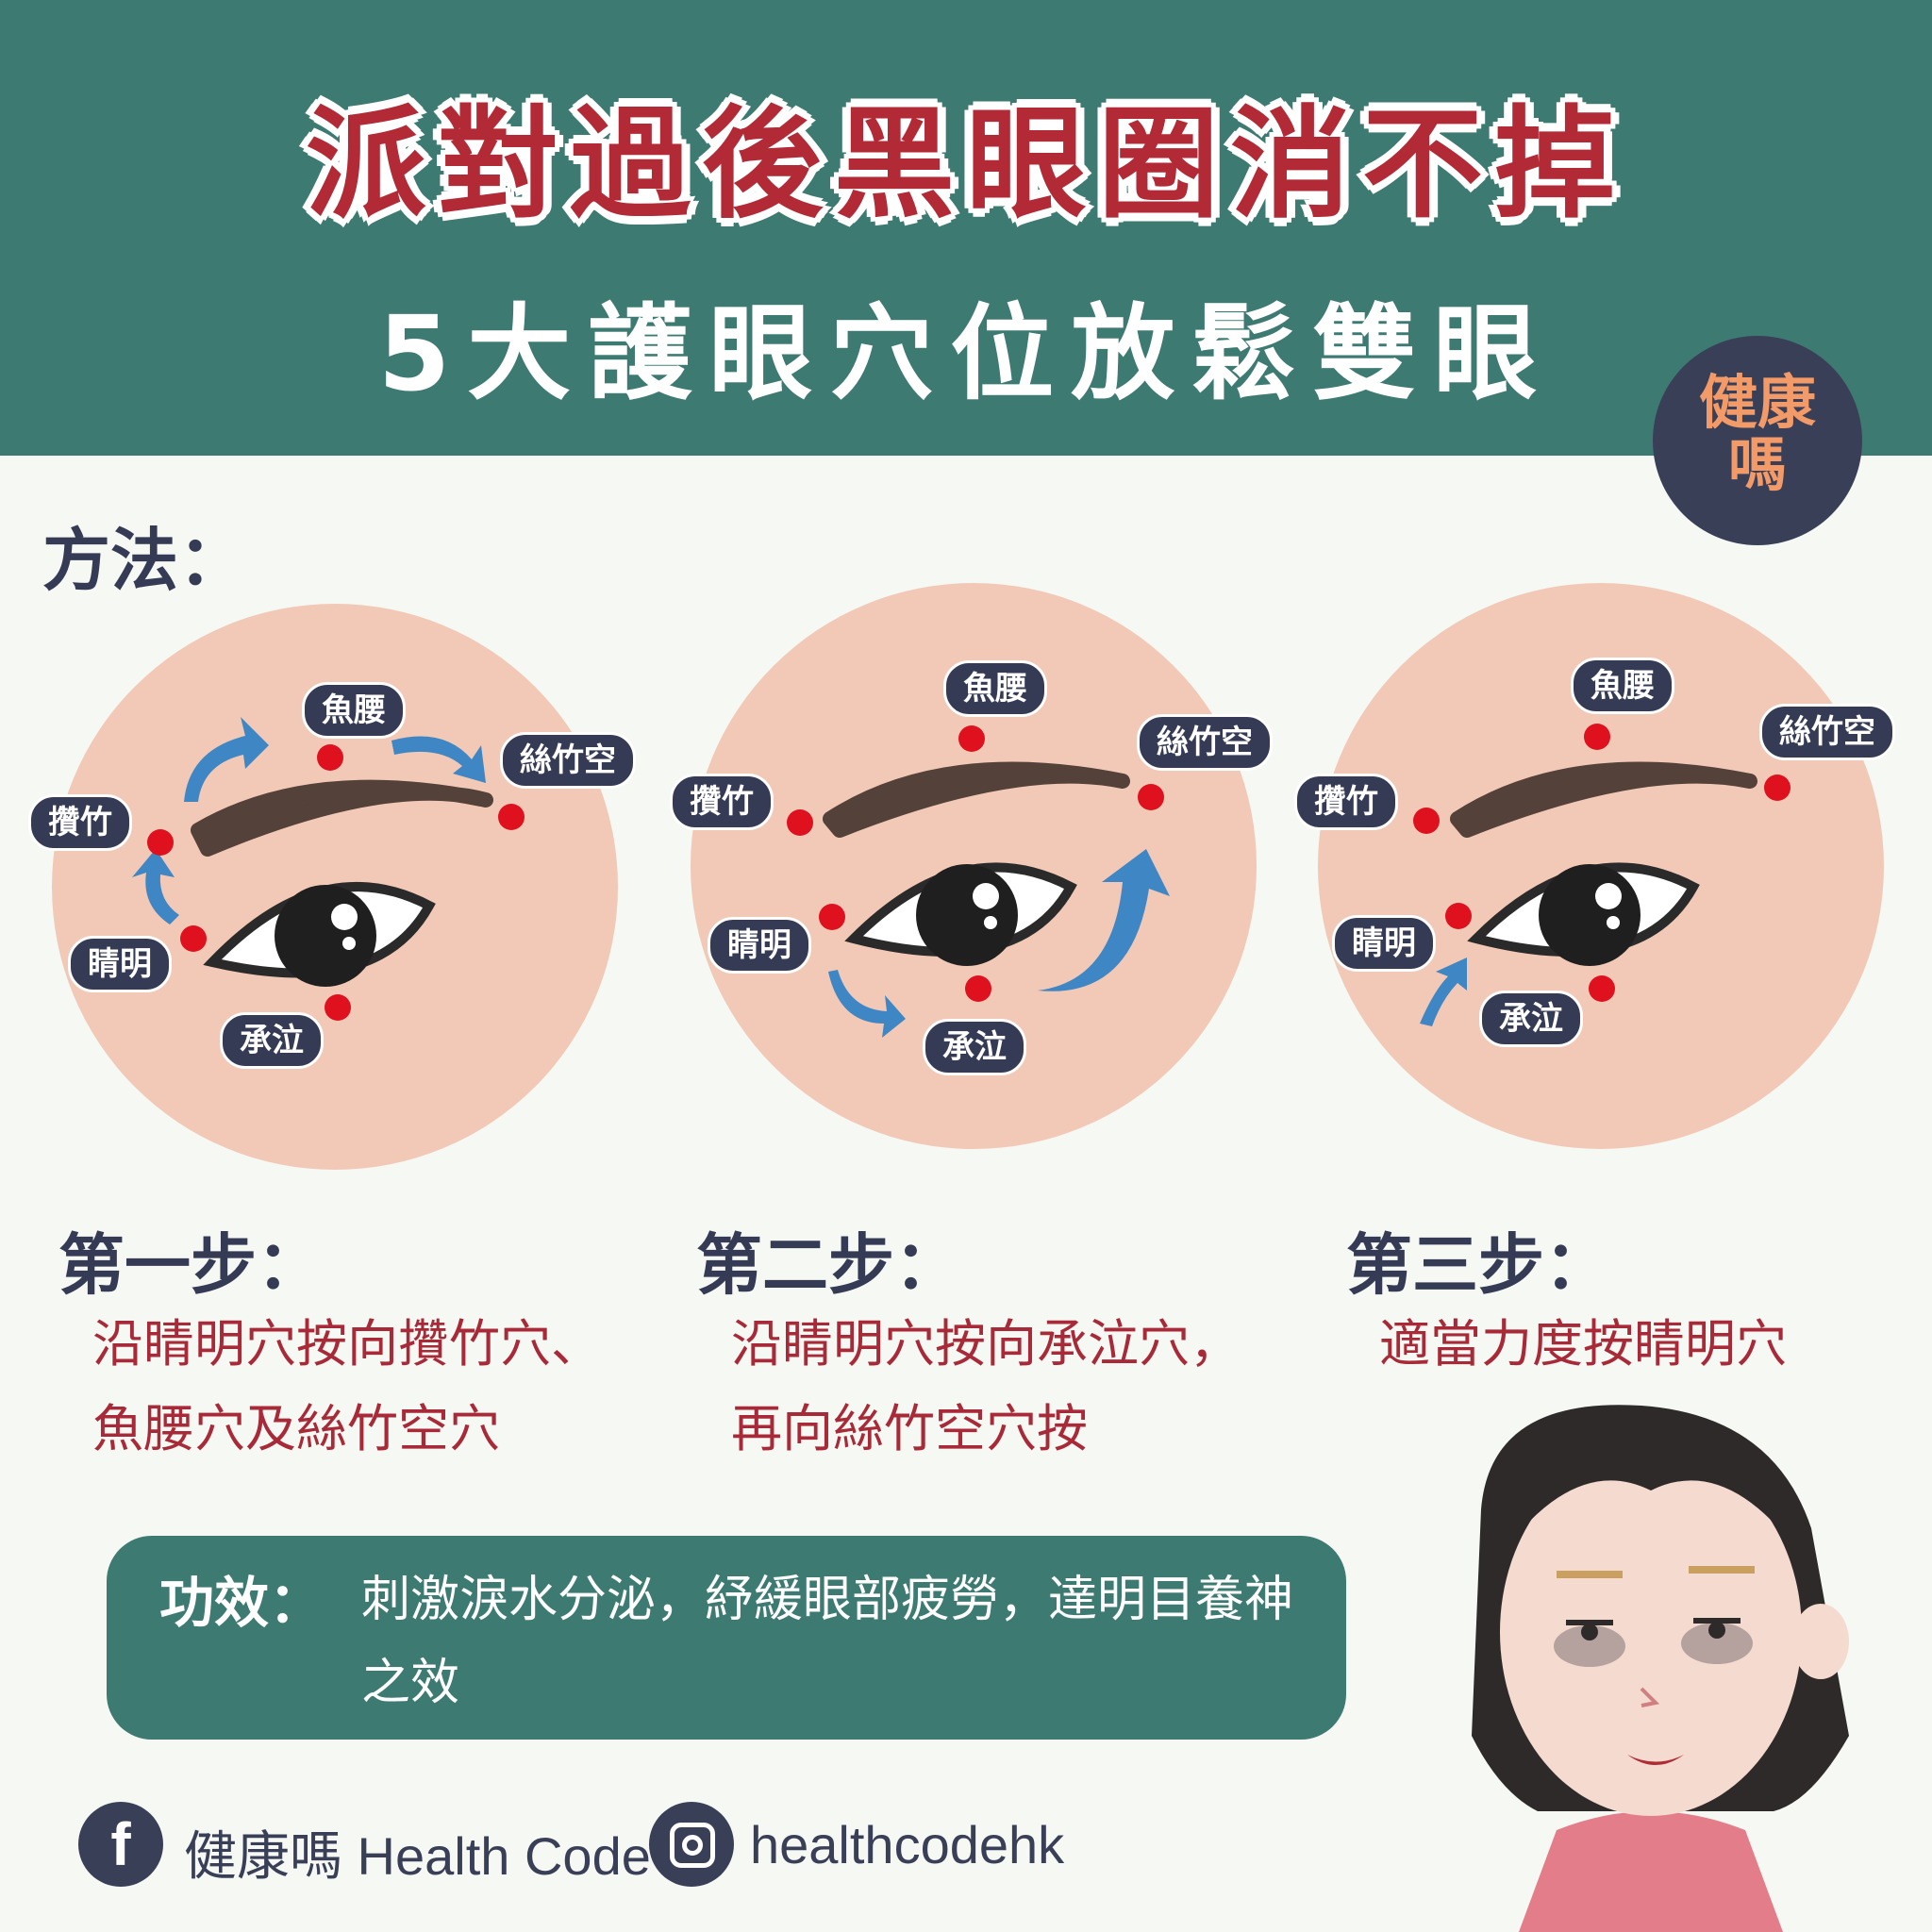 The image size is (1932, 1932). Describe the element at coordinates (1104, 920) in the screenshot. I see `arrow-2b` at that location.